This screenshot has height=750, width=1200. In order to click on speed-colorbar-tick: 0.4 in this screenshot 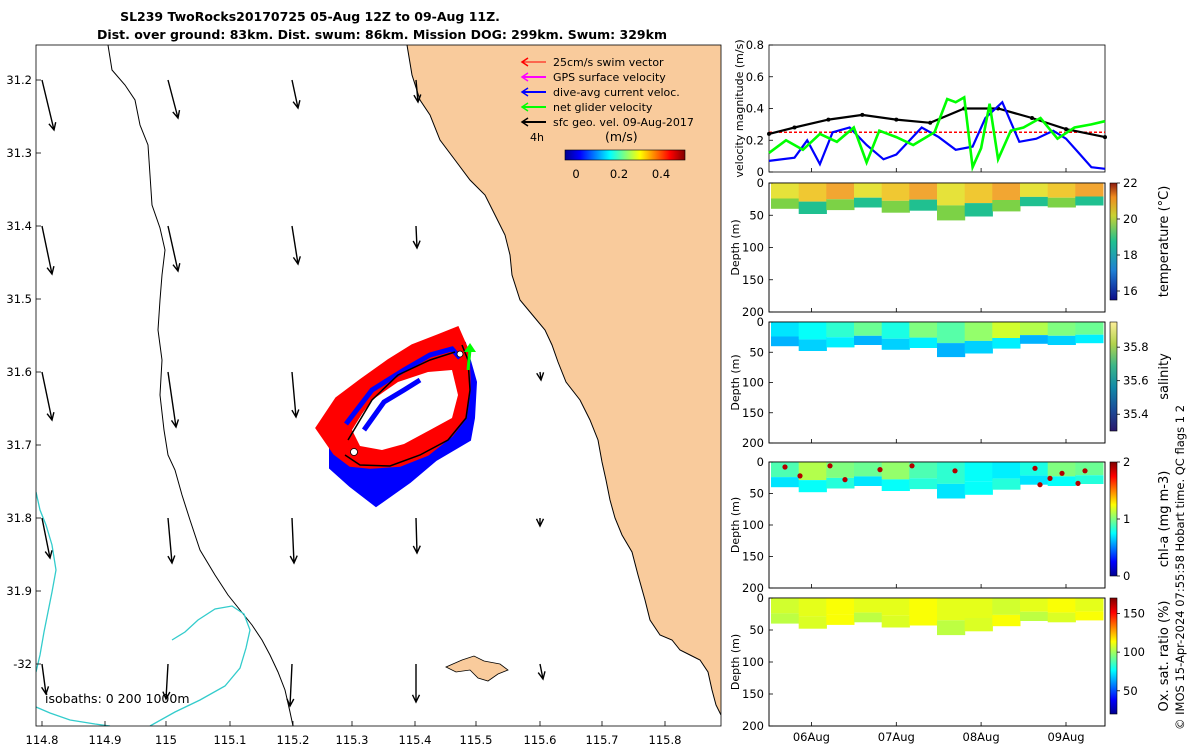, I will do `click(661, 174)`.